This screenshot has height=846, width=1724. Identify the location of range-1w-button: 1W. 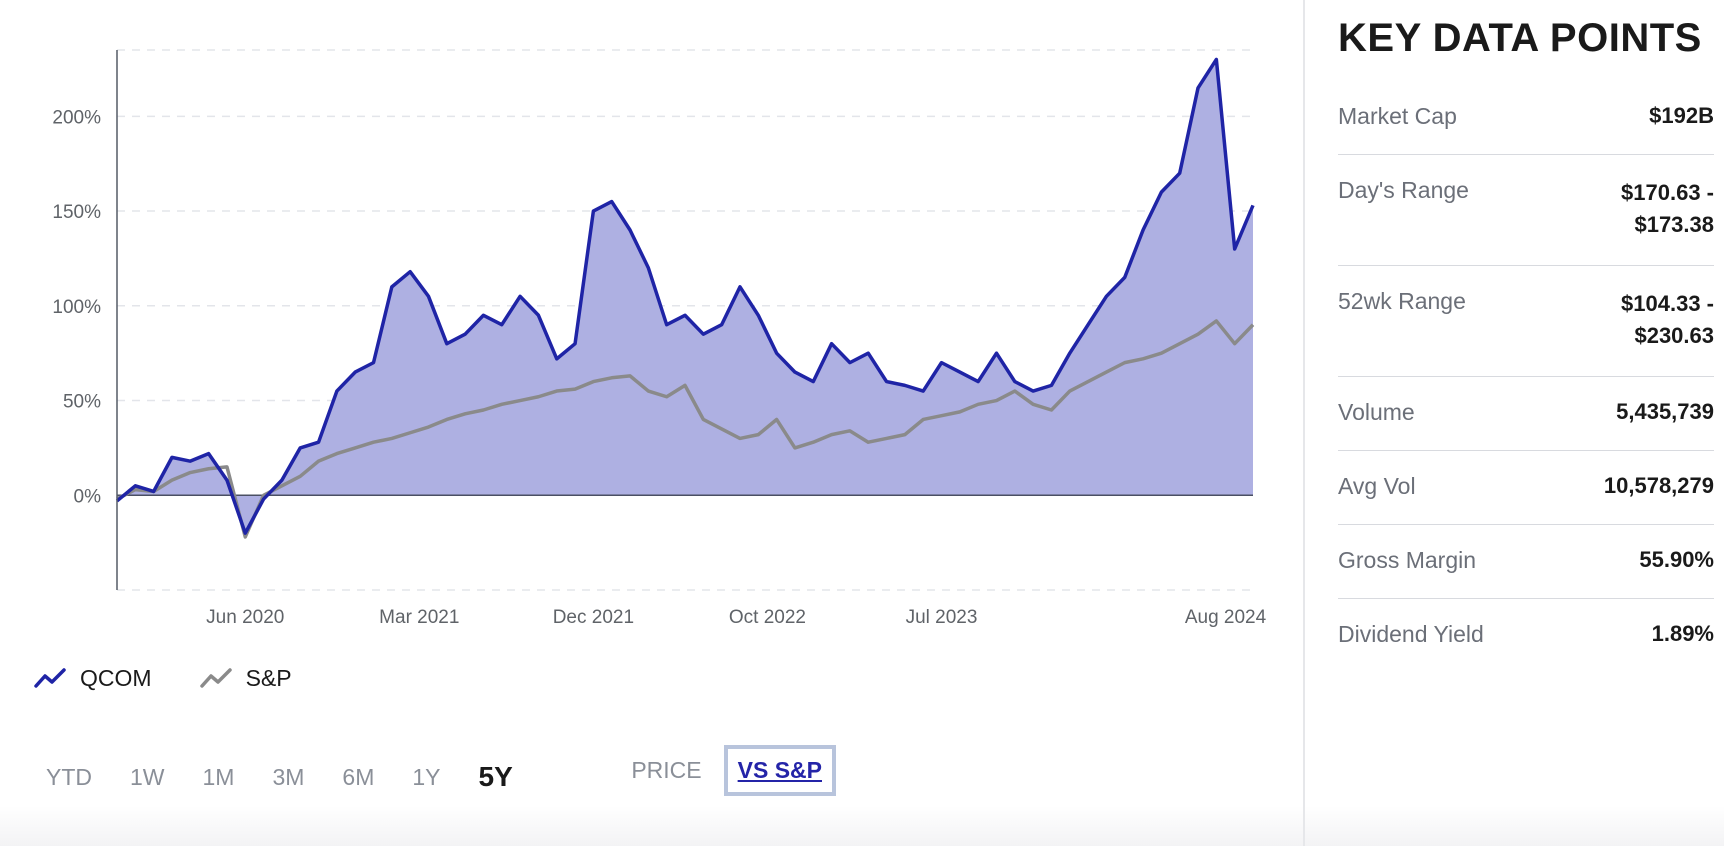
(147, 777).